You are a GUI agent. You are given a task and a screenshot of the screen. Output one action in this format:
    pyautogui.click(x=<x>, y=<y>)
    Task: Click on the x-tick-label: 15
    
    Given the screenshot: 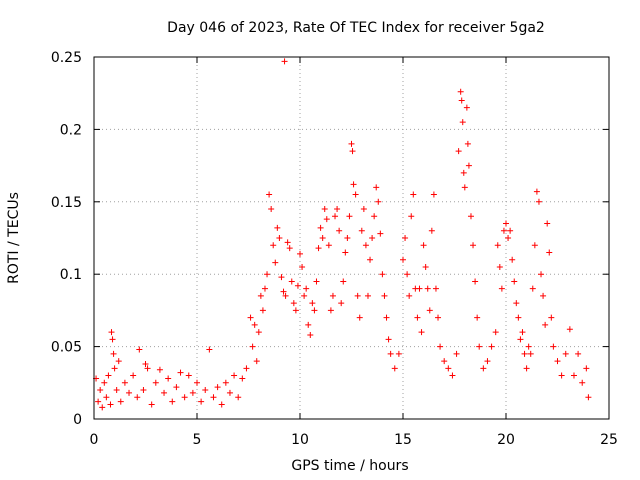 What is the action you would take?
    pyautogui.click(x=403, y=440)
    